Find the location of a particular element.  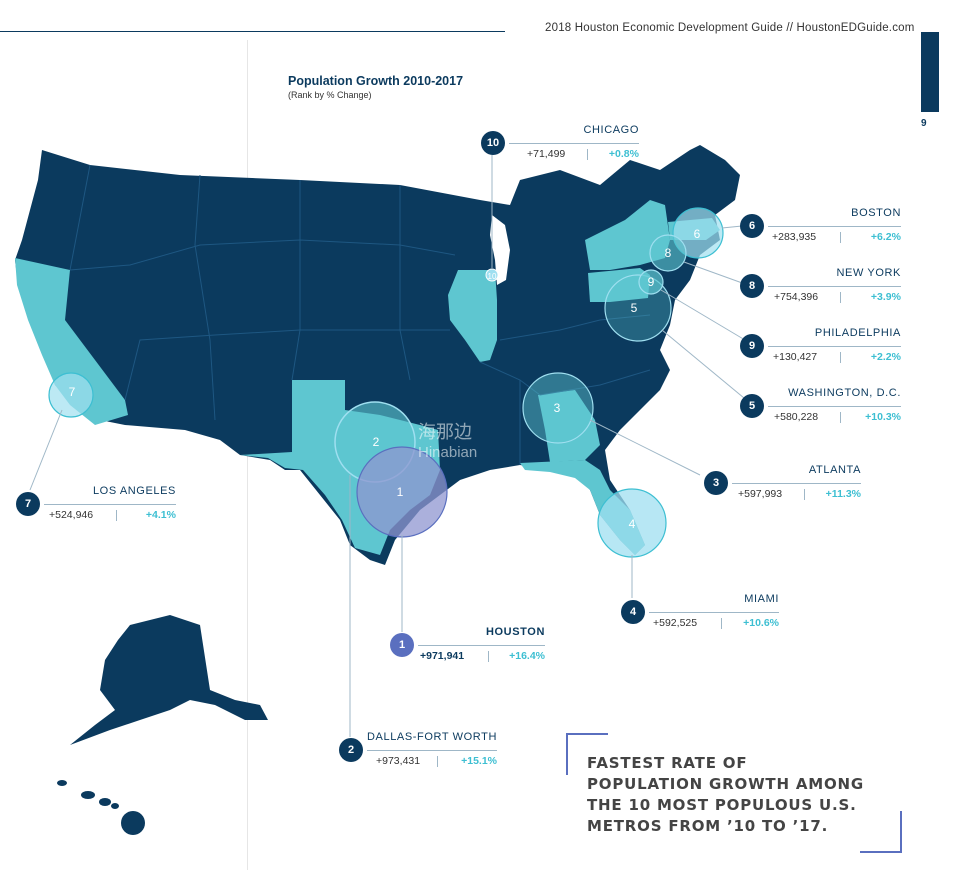

rank-badge: 2 is located at coordinates (351, 750).